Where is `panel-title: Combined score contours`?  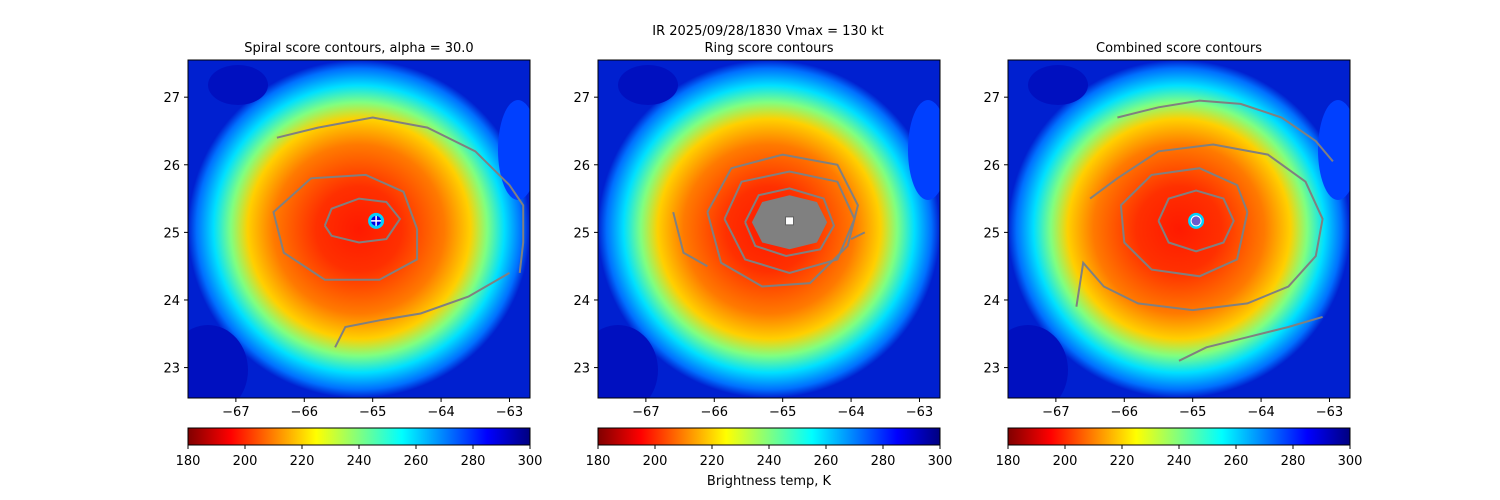 panel-title: Combined score contours is located at coordinates (1179, 48).